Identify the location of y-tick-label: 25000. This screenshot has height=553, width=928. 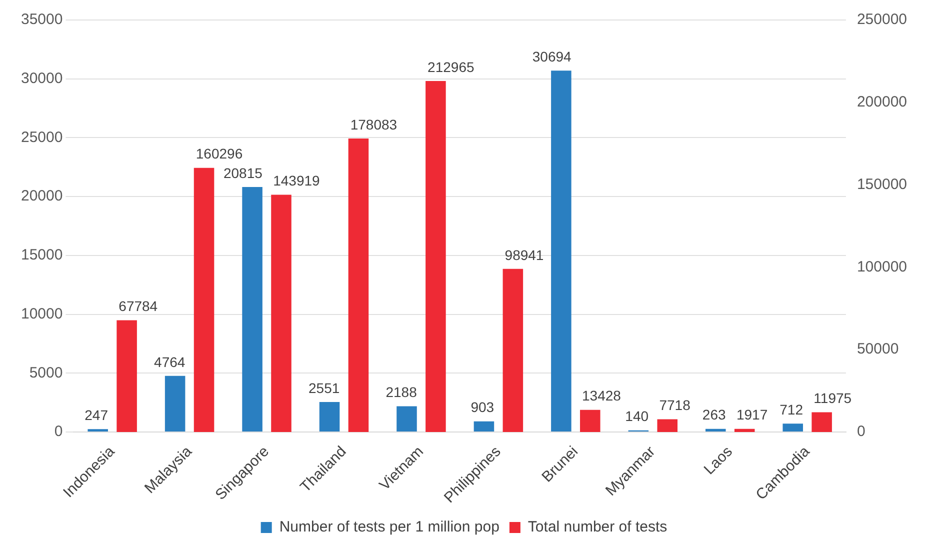
(41, 137).